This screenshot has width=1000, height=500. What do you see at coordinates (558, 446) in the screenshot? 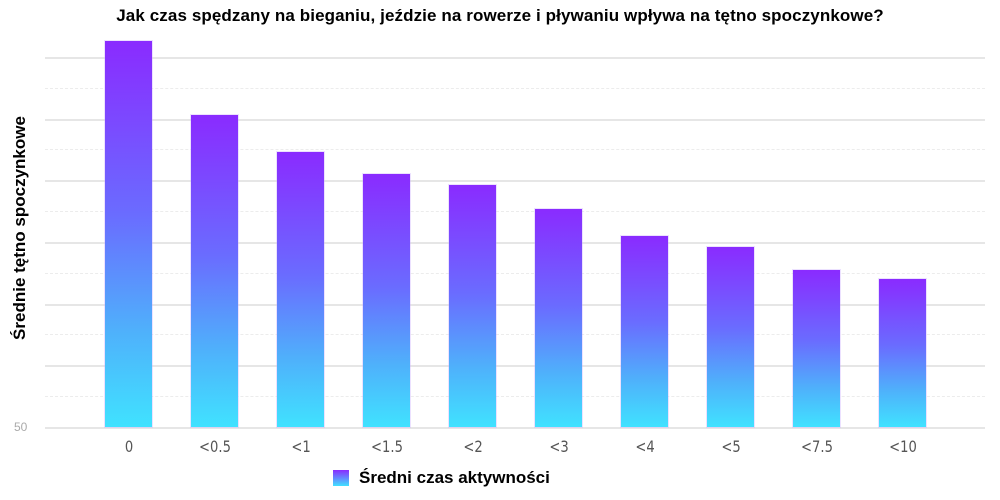
I see `x-tick-label: <3` at bounding box center [558, 446].